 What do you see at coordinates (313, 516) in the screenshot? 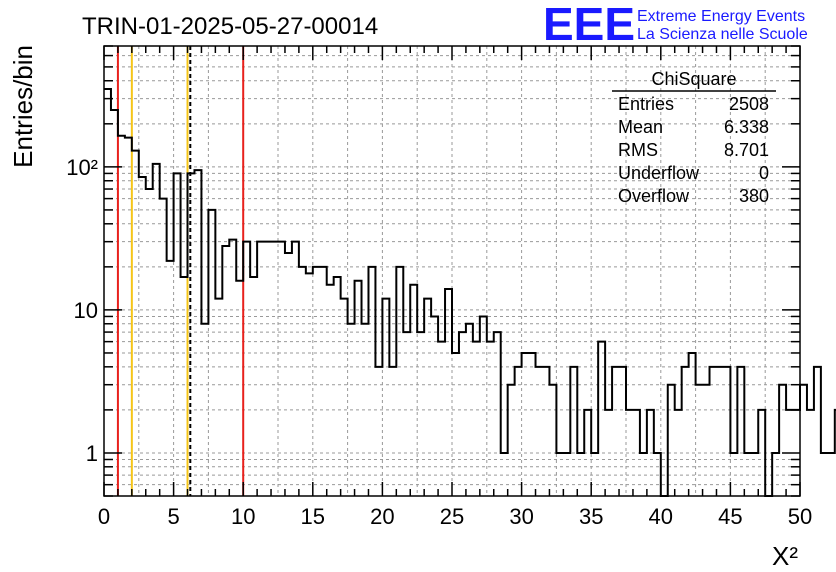
I see `x-tick-label: 15` at bounding box center [313, 516].